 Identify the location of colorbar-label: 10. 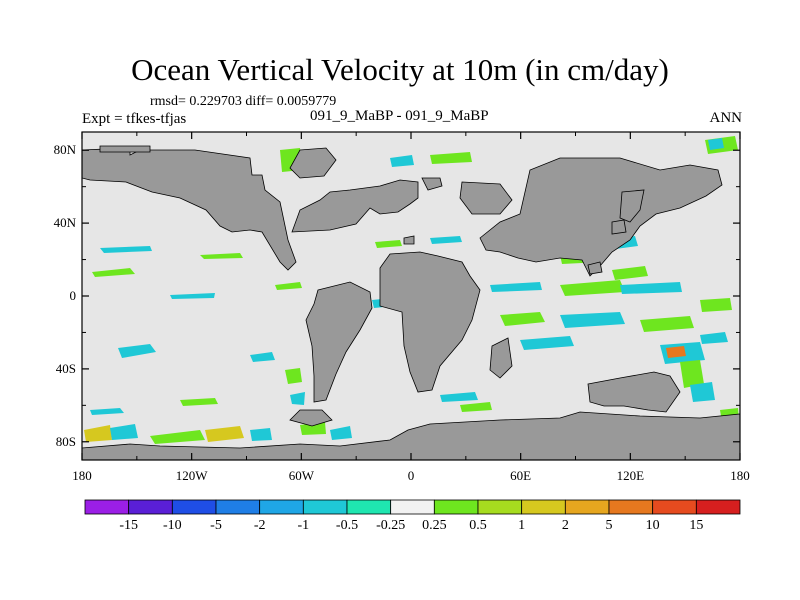
(652, 525).